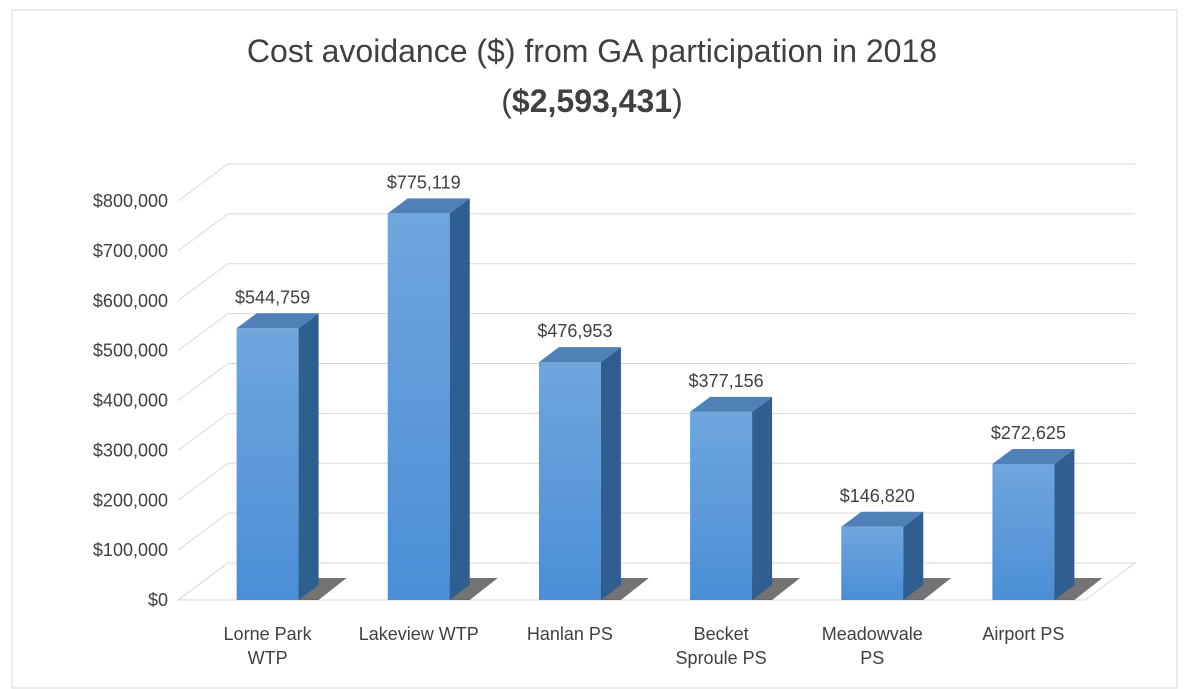  Describe the element at coordinates (721, 646) in the screenshot. I see `x-tick-label: Becket Sproule PS` at that location.